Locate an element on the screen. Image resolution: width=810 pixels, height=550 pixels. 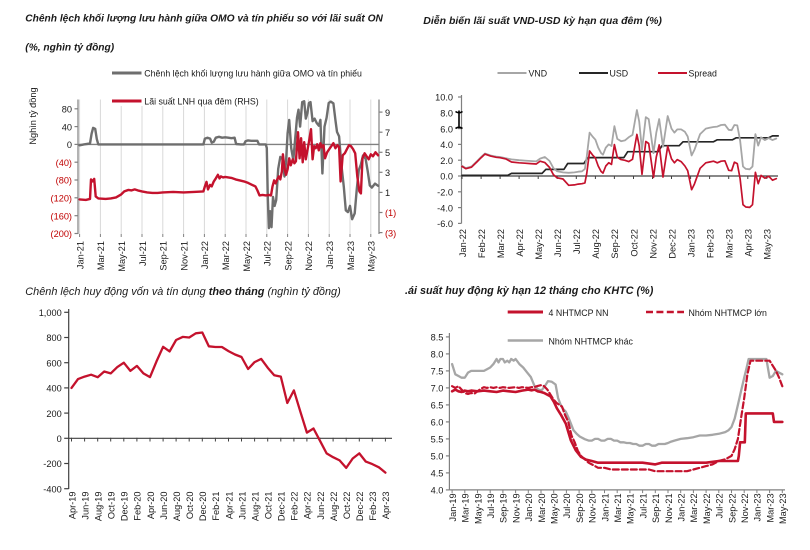
svg-text: Mar-19 is located at coordinates (466, 507).